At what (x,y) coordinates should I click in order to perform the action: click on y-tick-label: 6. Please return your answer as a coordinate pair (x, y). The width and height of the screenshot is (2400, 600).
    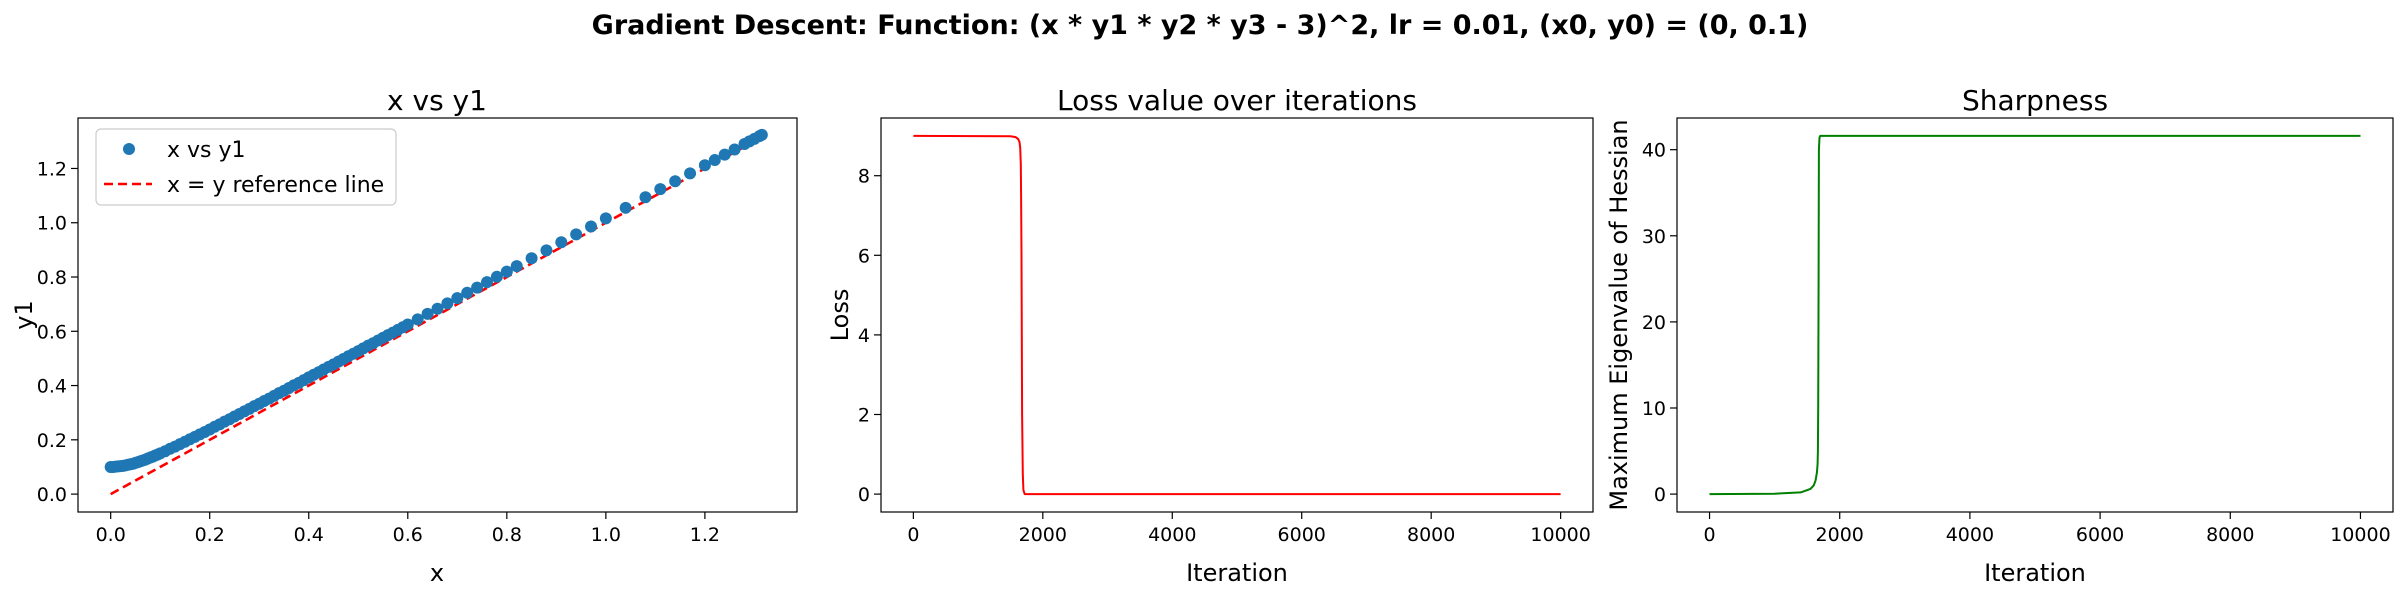
    Looking at the image, I should click on (864, 256).